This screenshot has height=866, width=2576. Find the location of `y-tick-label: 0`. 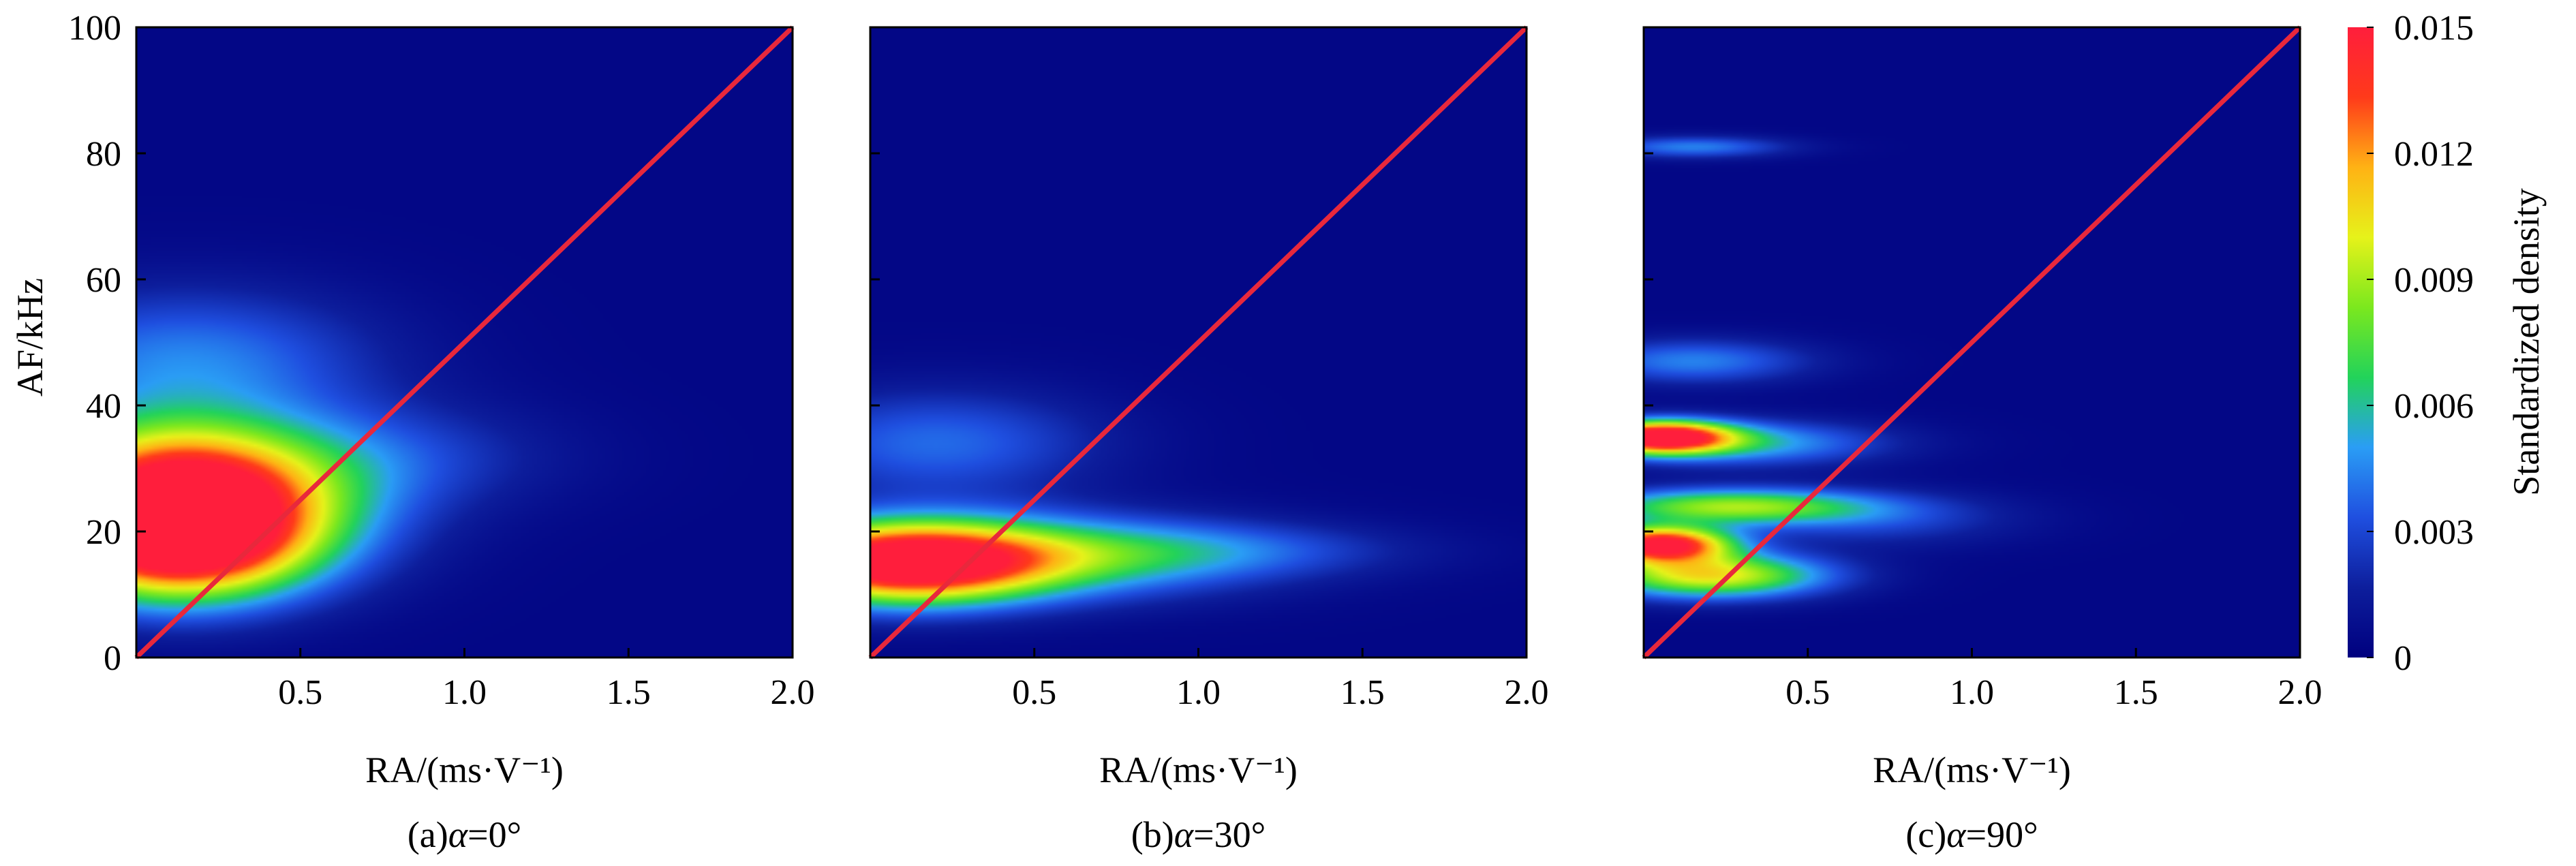

y-tick-label: 0 is located at coordinates (112, 658).